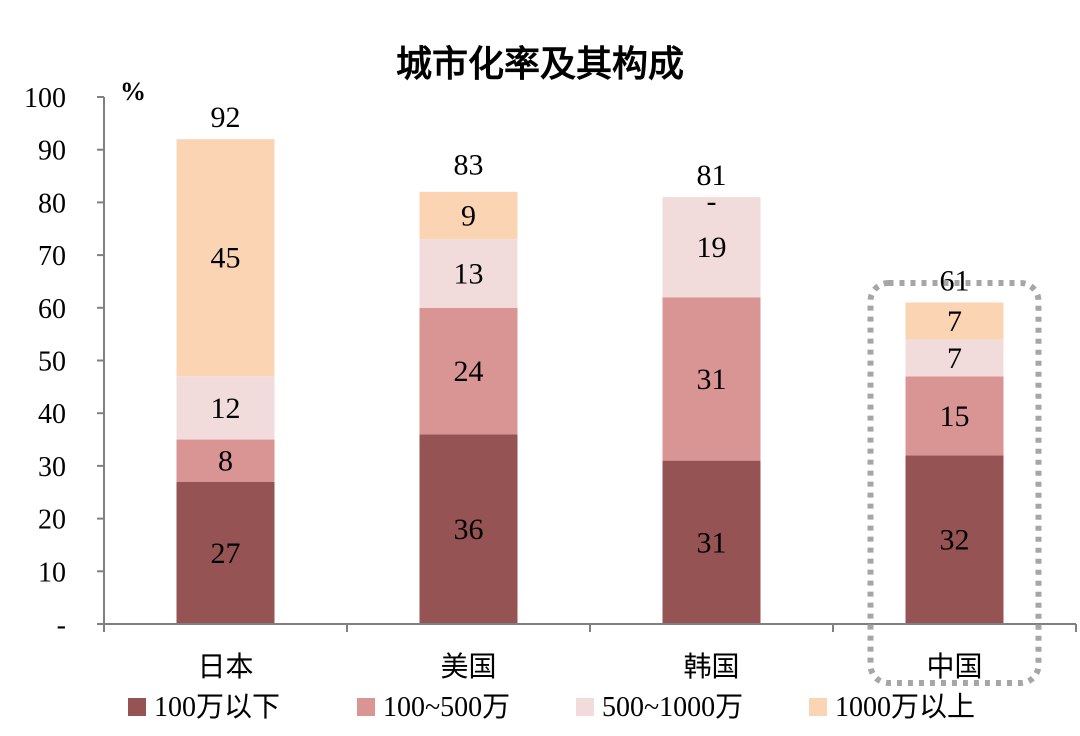  What do you see at coordinates (52, 362) in the screenshot?
I see `y-tick-label-50: 50` at bounding box center [52, 362].